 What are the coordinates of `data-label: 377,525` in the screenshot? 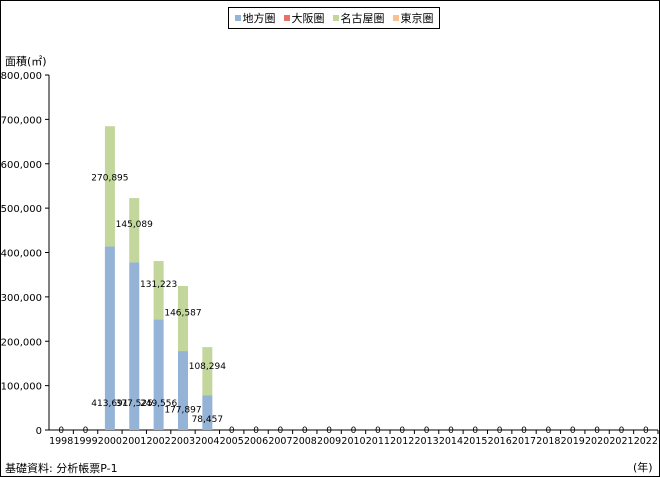 It's located at (134, 404).